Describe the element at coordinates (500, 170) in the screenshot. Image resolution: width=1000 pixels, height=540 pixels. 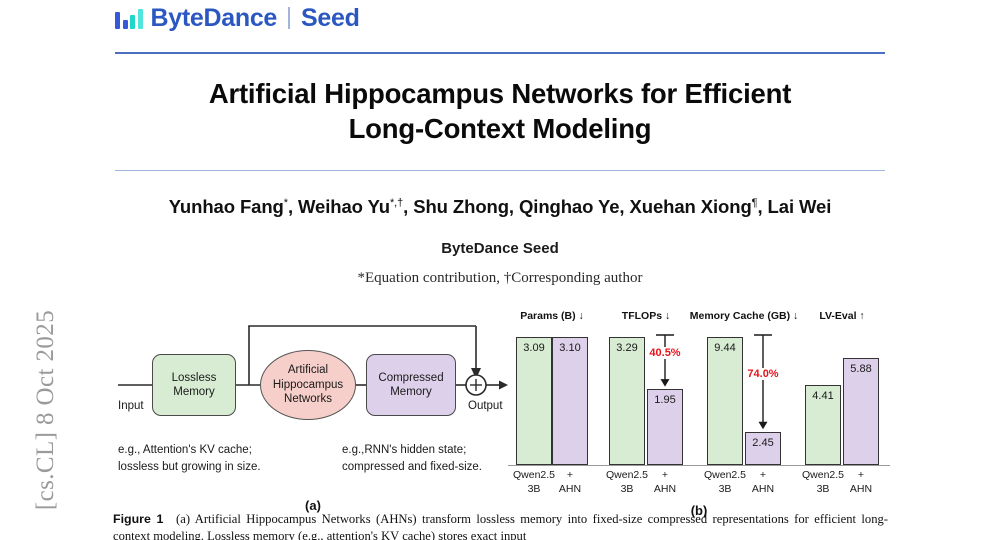
I see `header-rule-bottom` at that location.